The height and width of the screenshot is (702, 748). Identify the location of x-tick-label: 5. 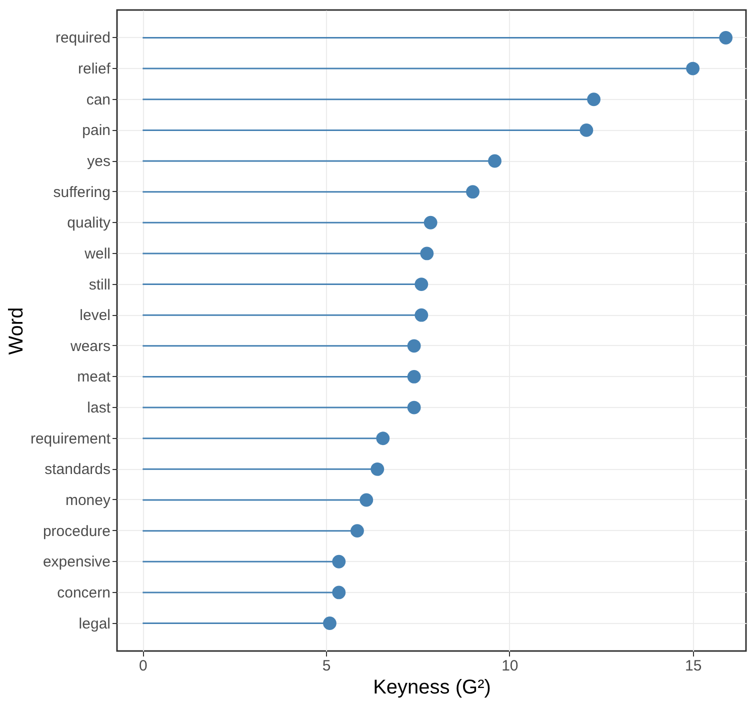
(326, 666).